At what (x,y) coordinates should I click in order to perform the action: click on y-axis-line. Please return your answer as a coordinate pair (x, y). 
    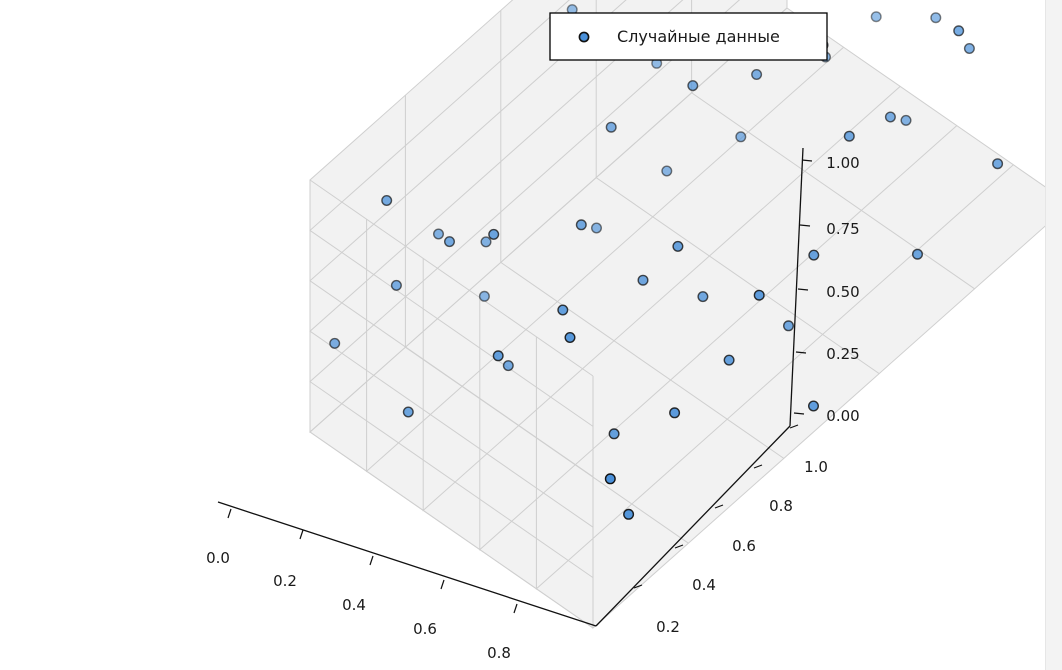
    Looking at the image, I should click on (693, 526).